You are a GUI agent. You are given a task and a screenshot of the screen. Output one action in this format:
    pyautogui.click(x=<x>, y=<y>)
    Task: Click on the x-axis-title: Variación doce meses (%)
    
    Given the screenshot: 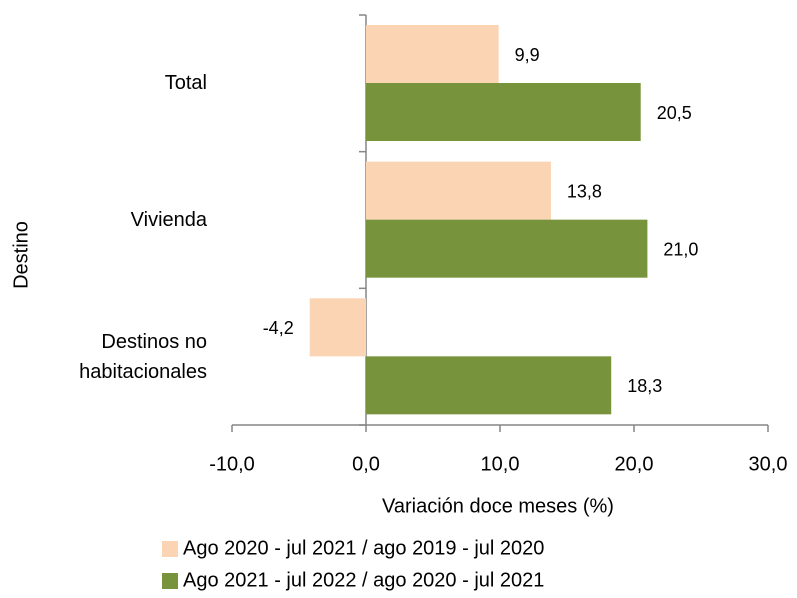 What is the action you would take?
    pyautogui.click(x=498, y=506)
    